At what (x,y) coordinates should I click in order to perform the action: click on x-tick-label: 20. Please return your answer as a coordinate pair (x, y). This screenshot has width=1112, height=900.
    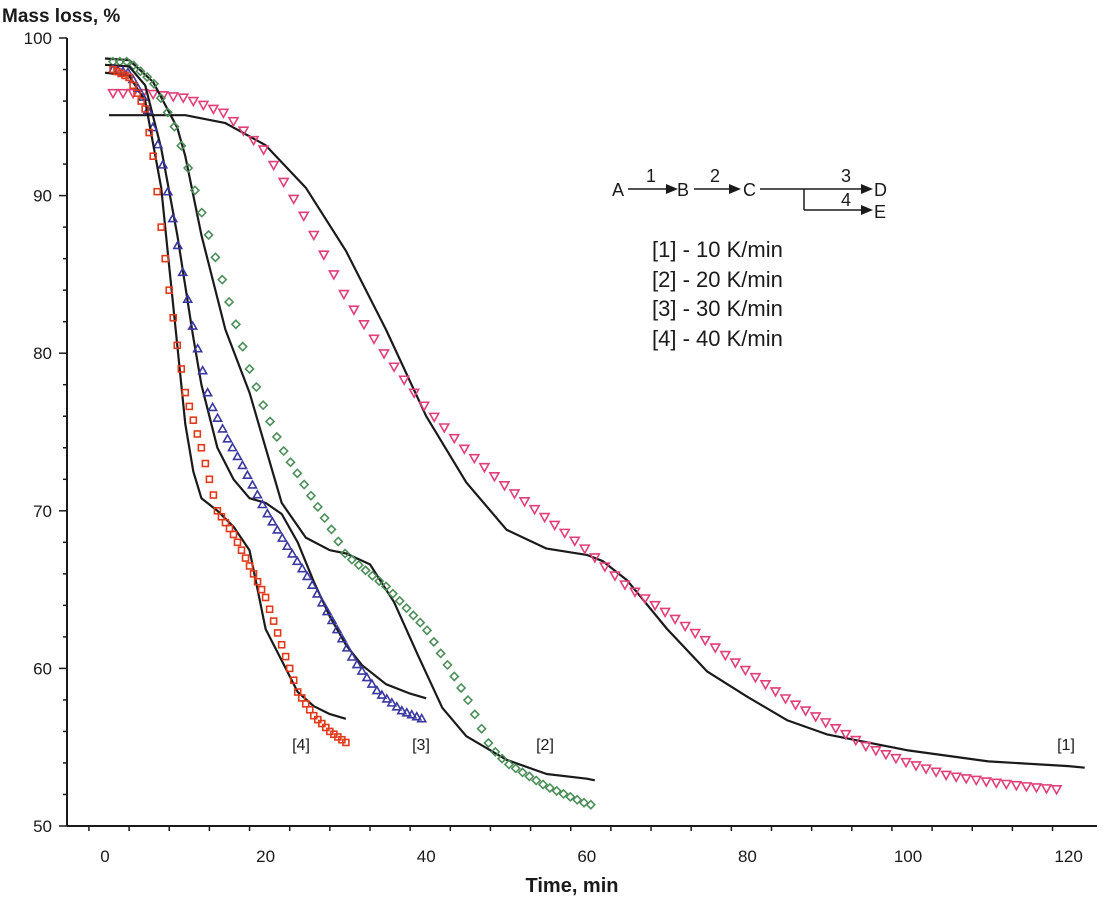
    Looking at the image, I should click on (265, 856).